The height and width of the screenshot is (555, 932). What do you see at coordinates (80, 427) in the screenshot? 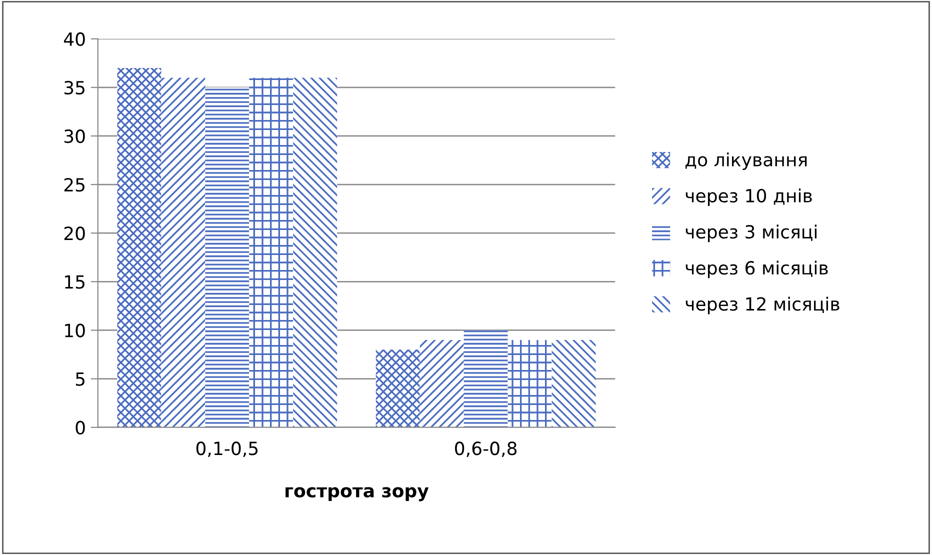
I see `y-tick-label: 0` at bounding box center [80, 427].